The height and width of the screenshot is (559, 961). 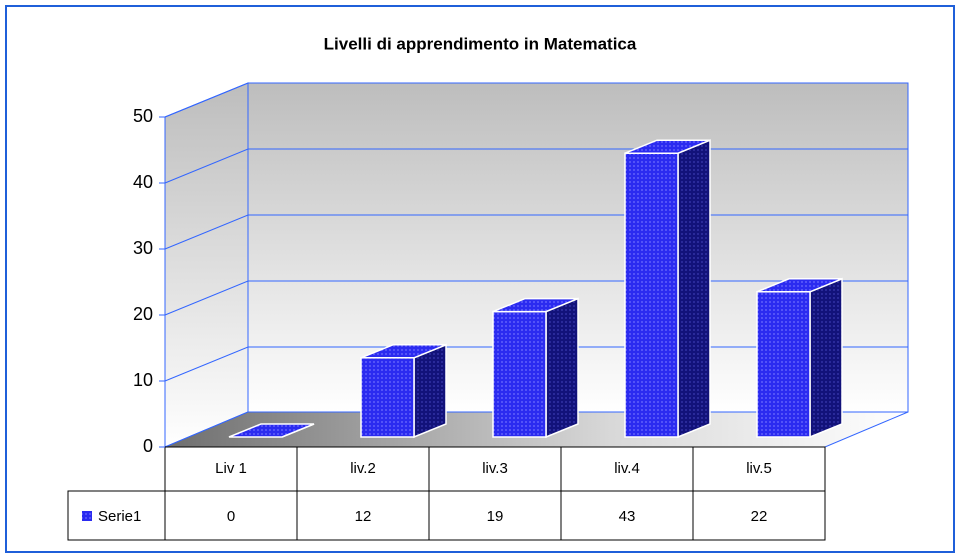 What do you see at coordinates (143, 248) in the screenshot?
I see `y-tick-label: 30` at bounding box center [143, 248].